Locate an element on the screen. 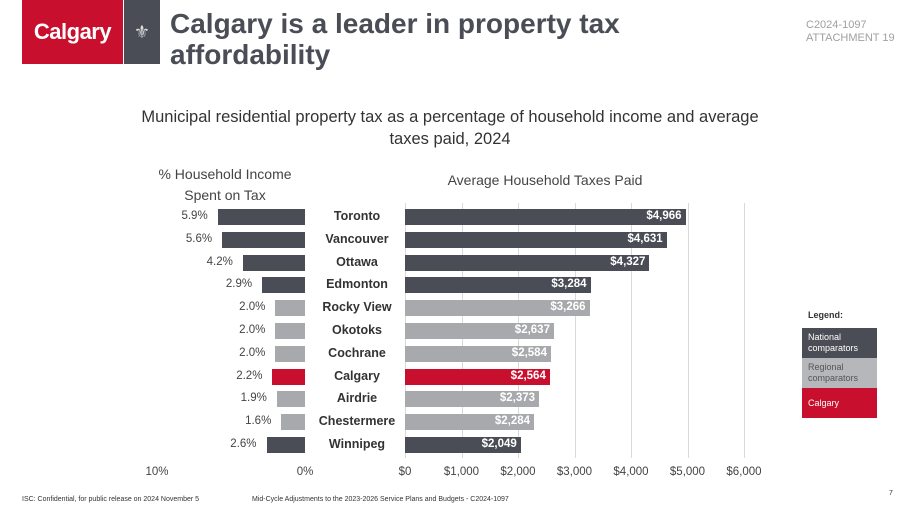  value-label: $3,266 is located at coordinates (568, 307).